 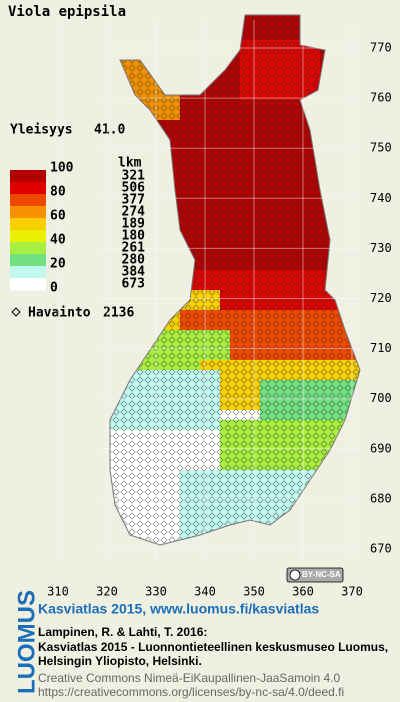 What do you see at coordinates (134, 272) in the screenshot?
I see `legend-count: 384` at bounding box center [134, 272].